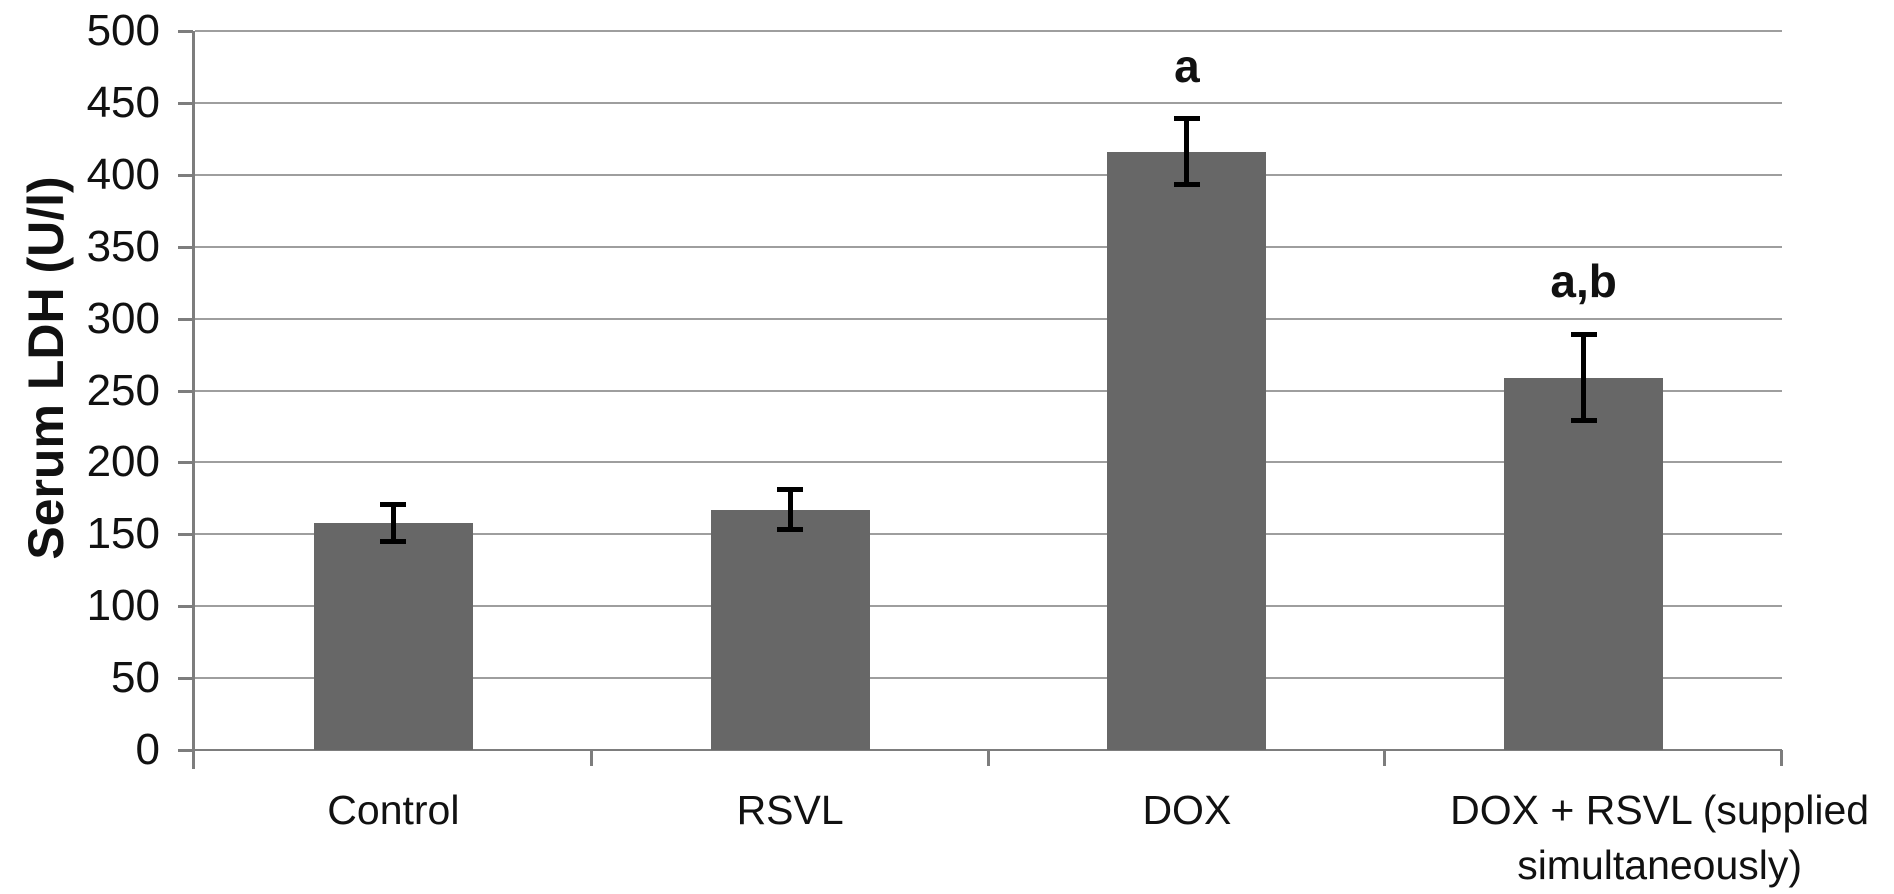 The width and height of the screenshot is (1894, 894). What do you see at coordinates (123, 246) in the screenshot?
I see `y-tick-label-350: 350` at bounding box center [123, 246].